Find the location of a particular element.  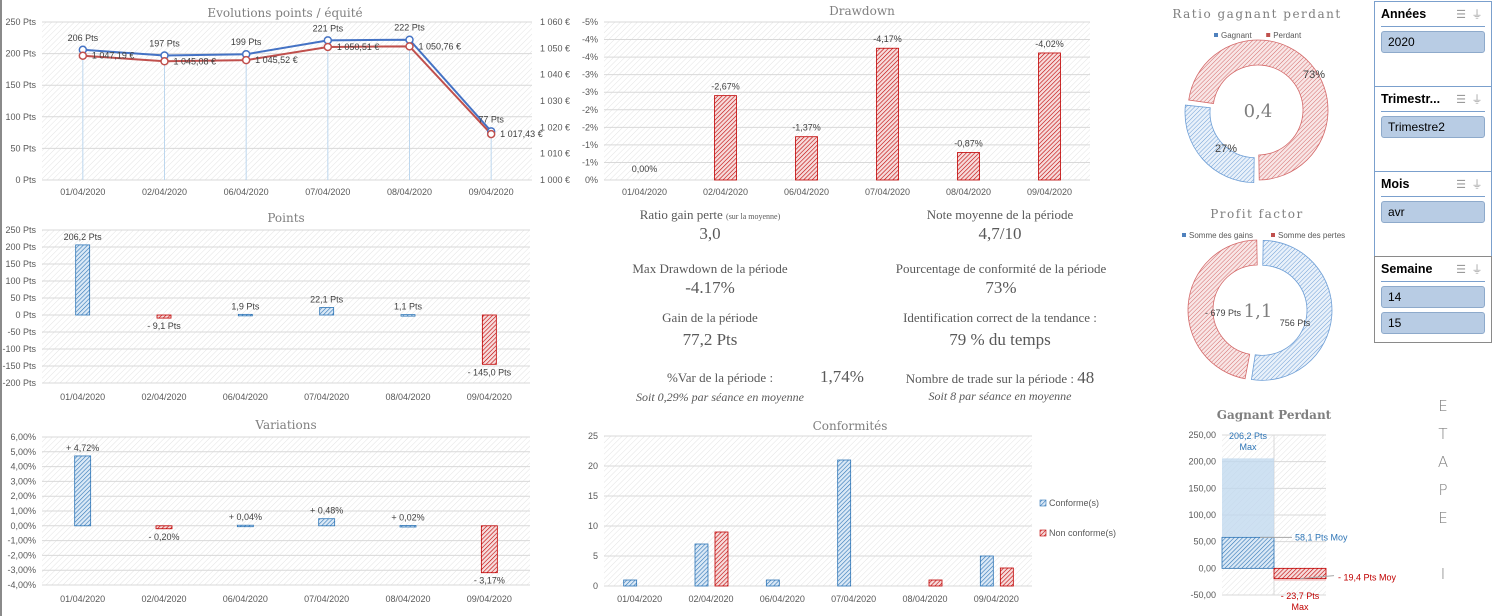

kpi-ratio-gain-perte: Ratio gain perte (sur la moyenne) 3,0 is located at coordinates (710, 225).